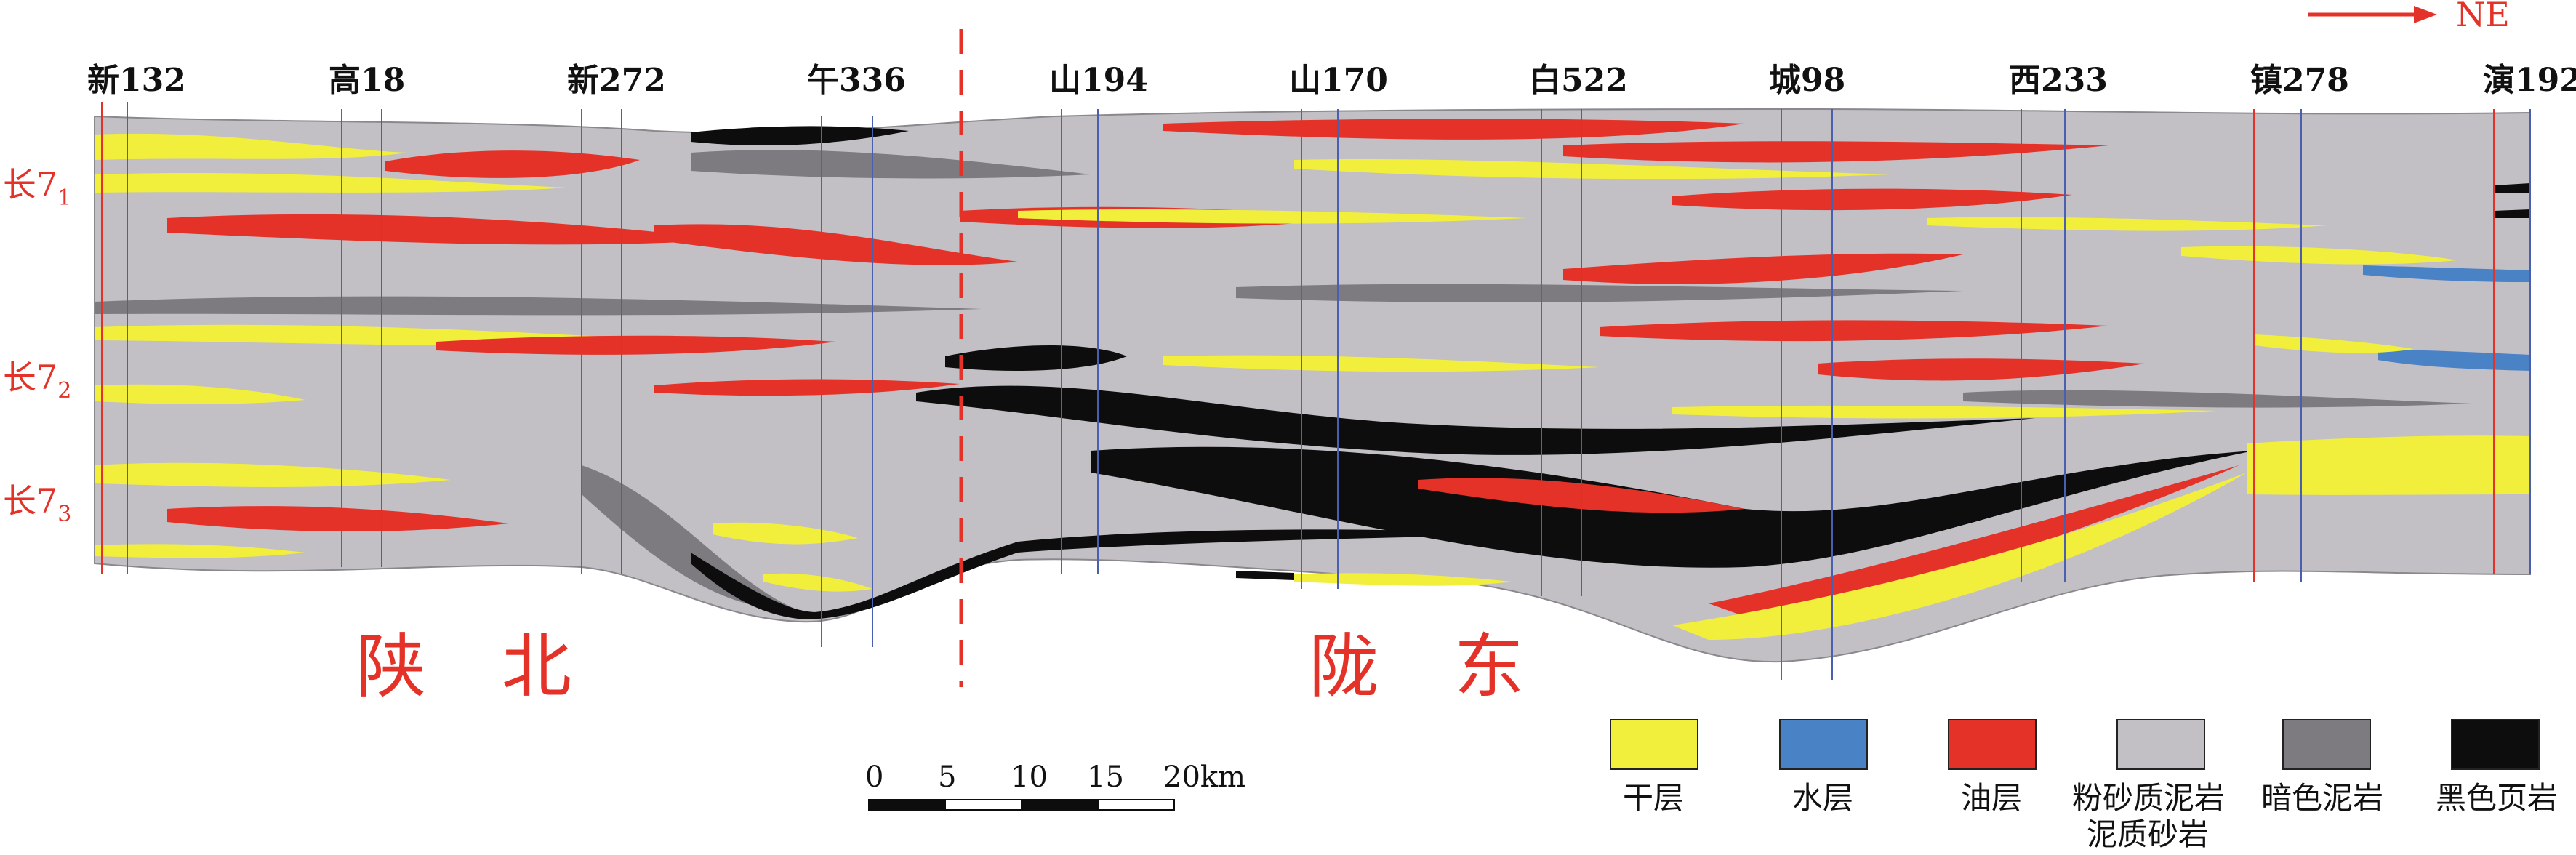 This screenshot has height=855, width=2576. What do you see at coordinates (465, 666) in the screenshot?
I see `region-label-shaanbei: 陕 北` at bounding box center [465, 666].